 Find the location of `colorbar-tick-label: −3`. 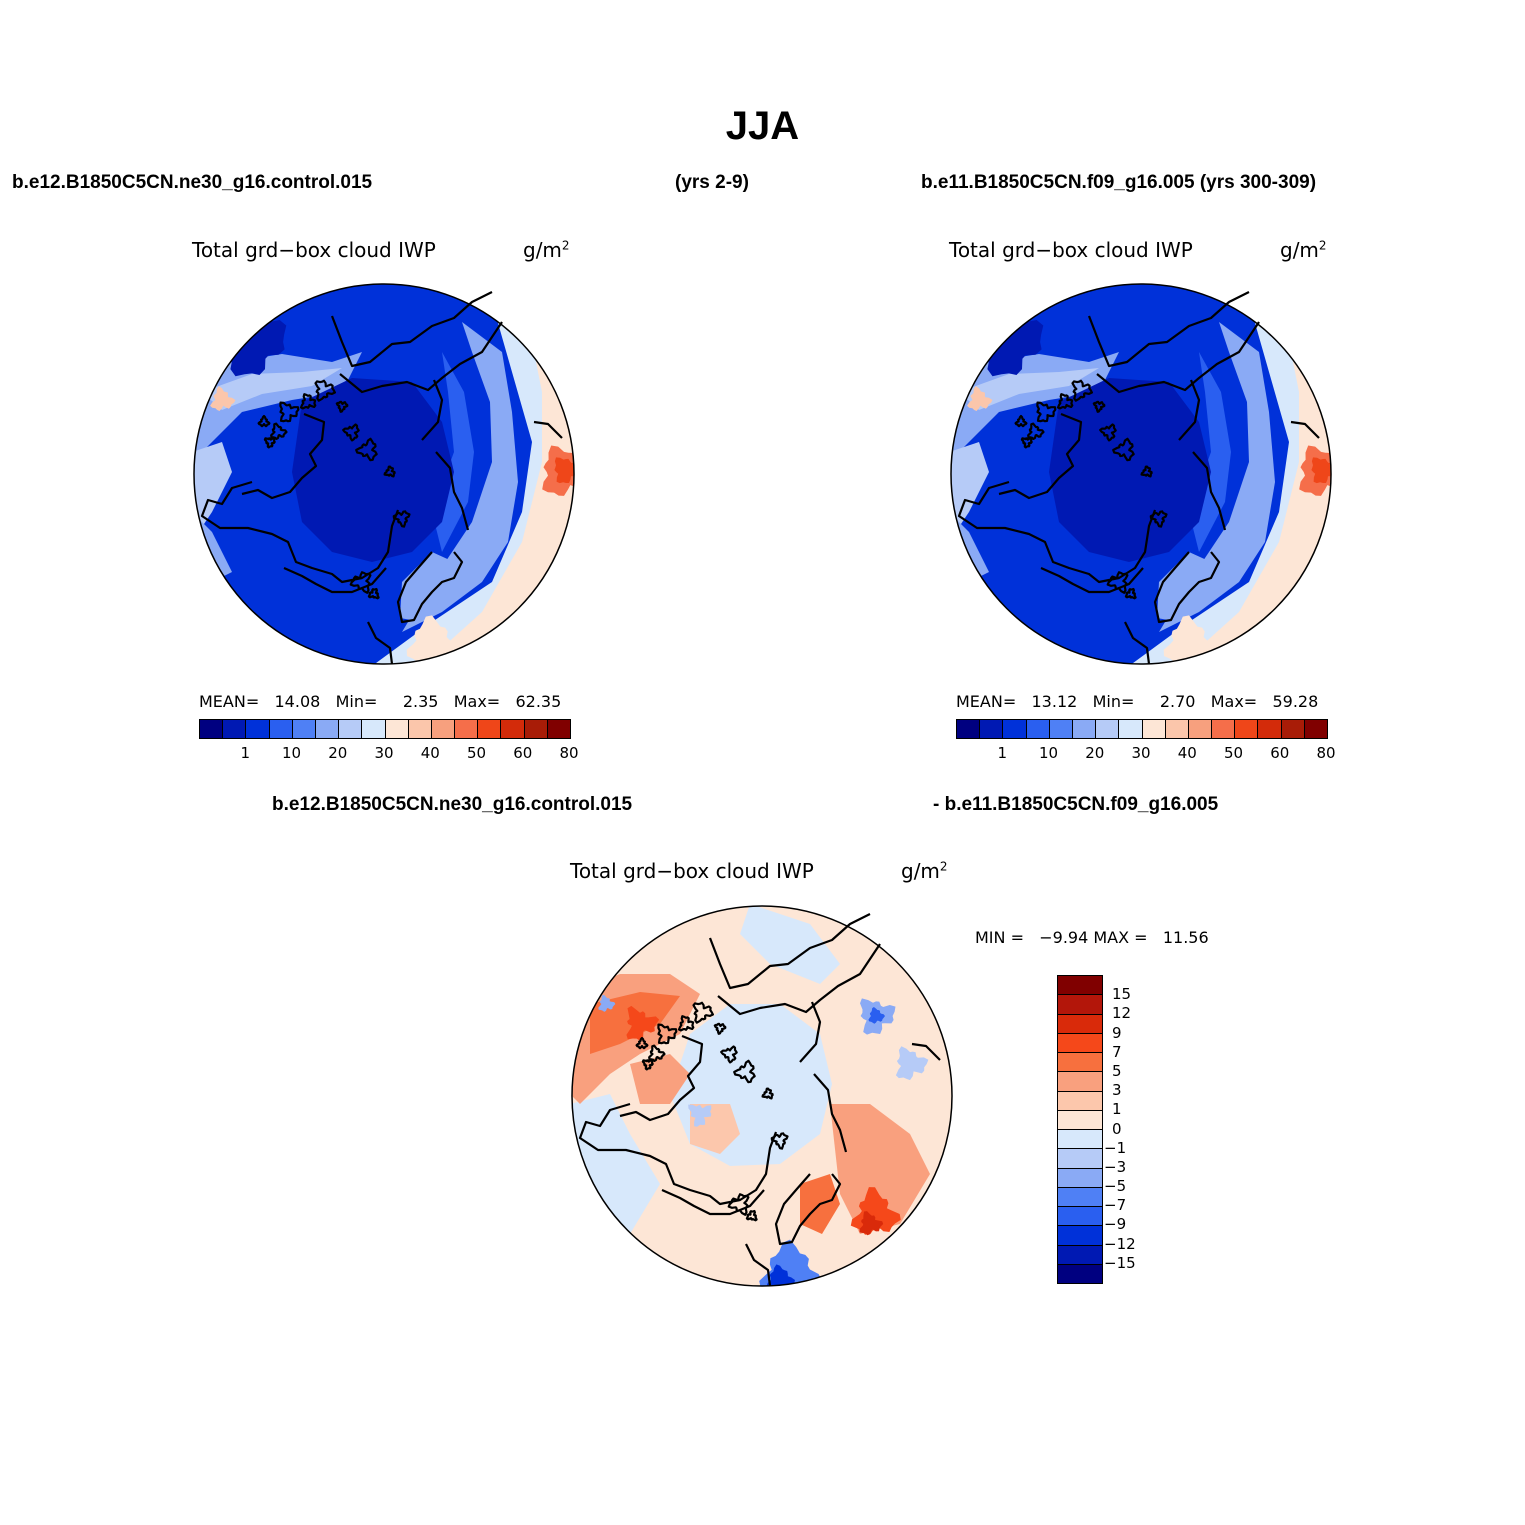

colorbar-tick-label: −3 is located at coordinates (1115, 1166).